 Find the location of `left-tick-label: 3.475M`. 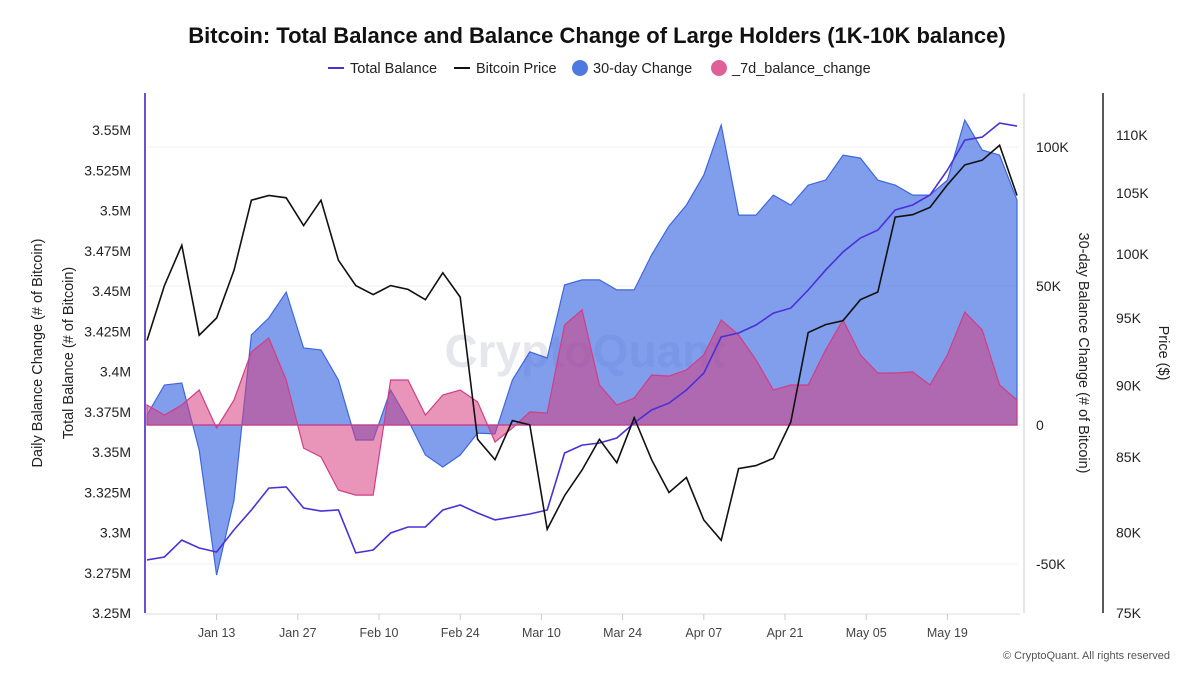

left-tick-label: 3.475M is located at coordinates (107, 251).